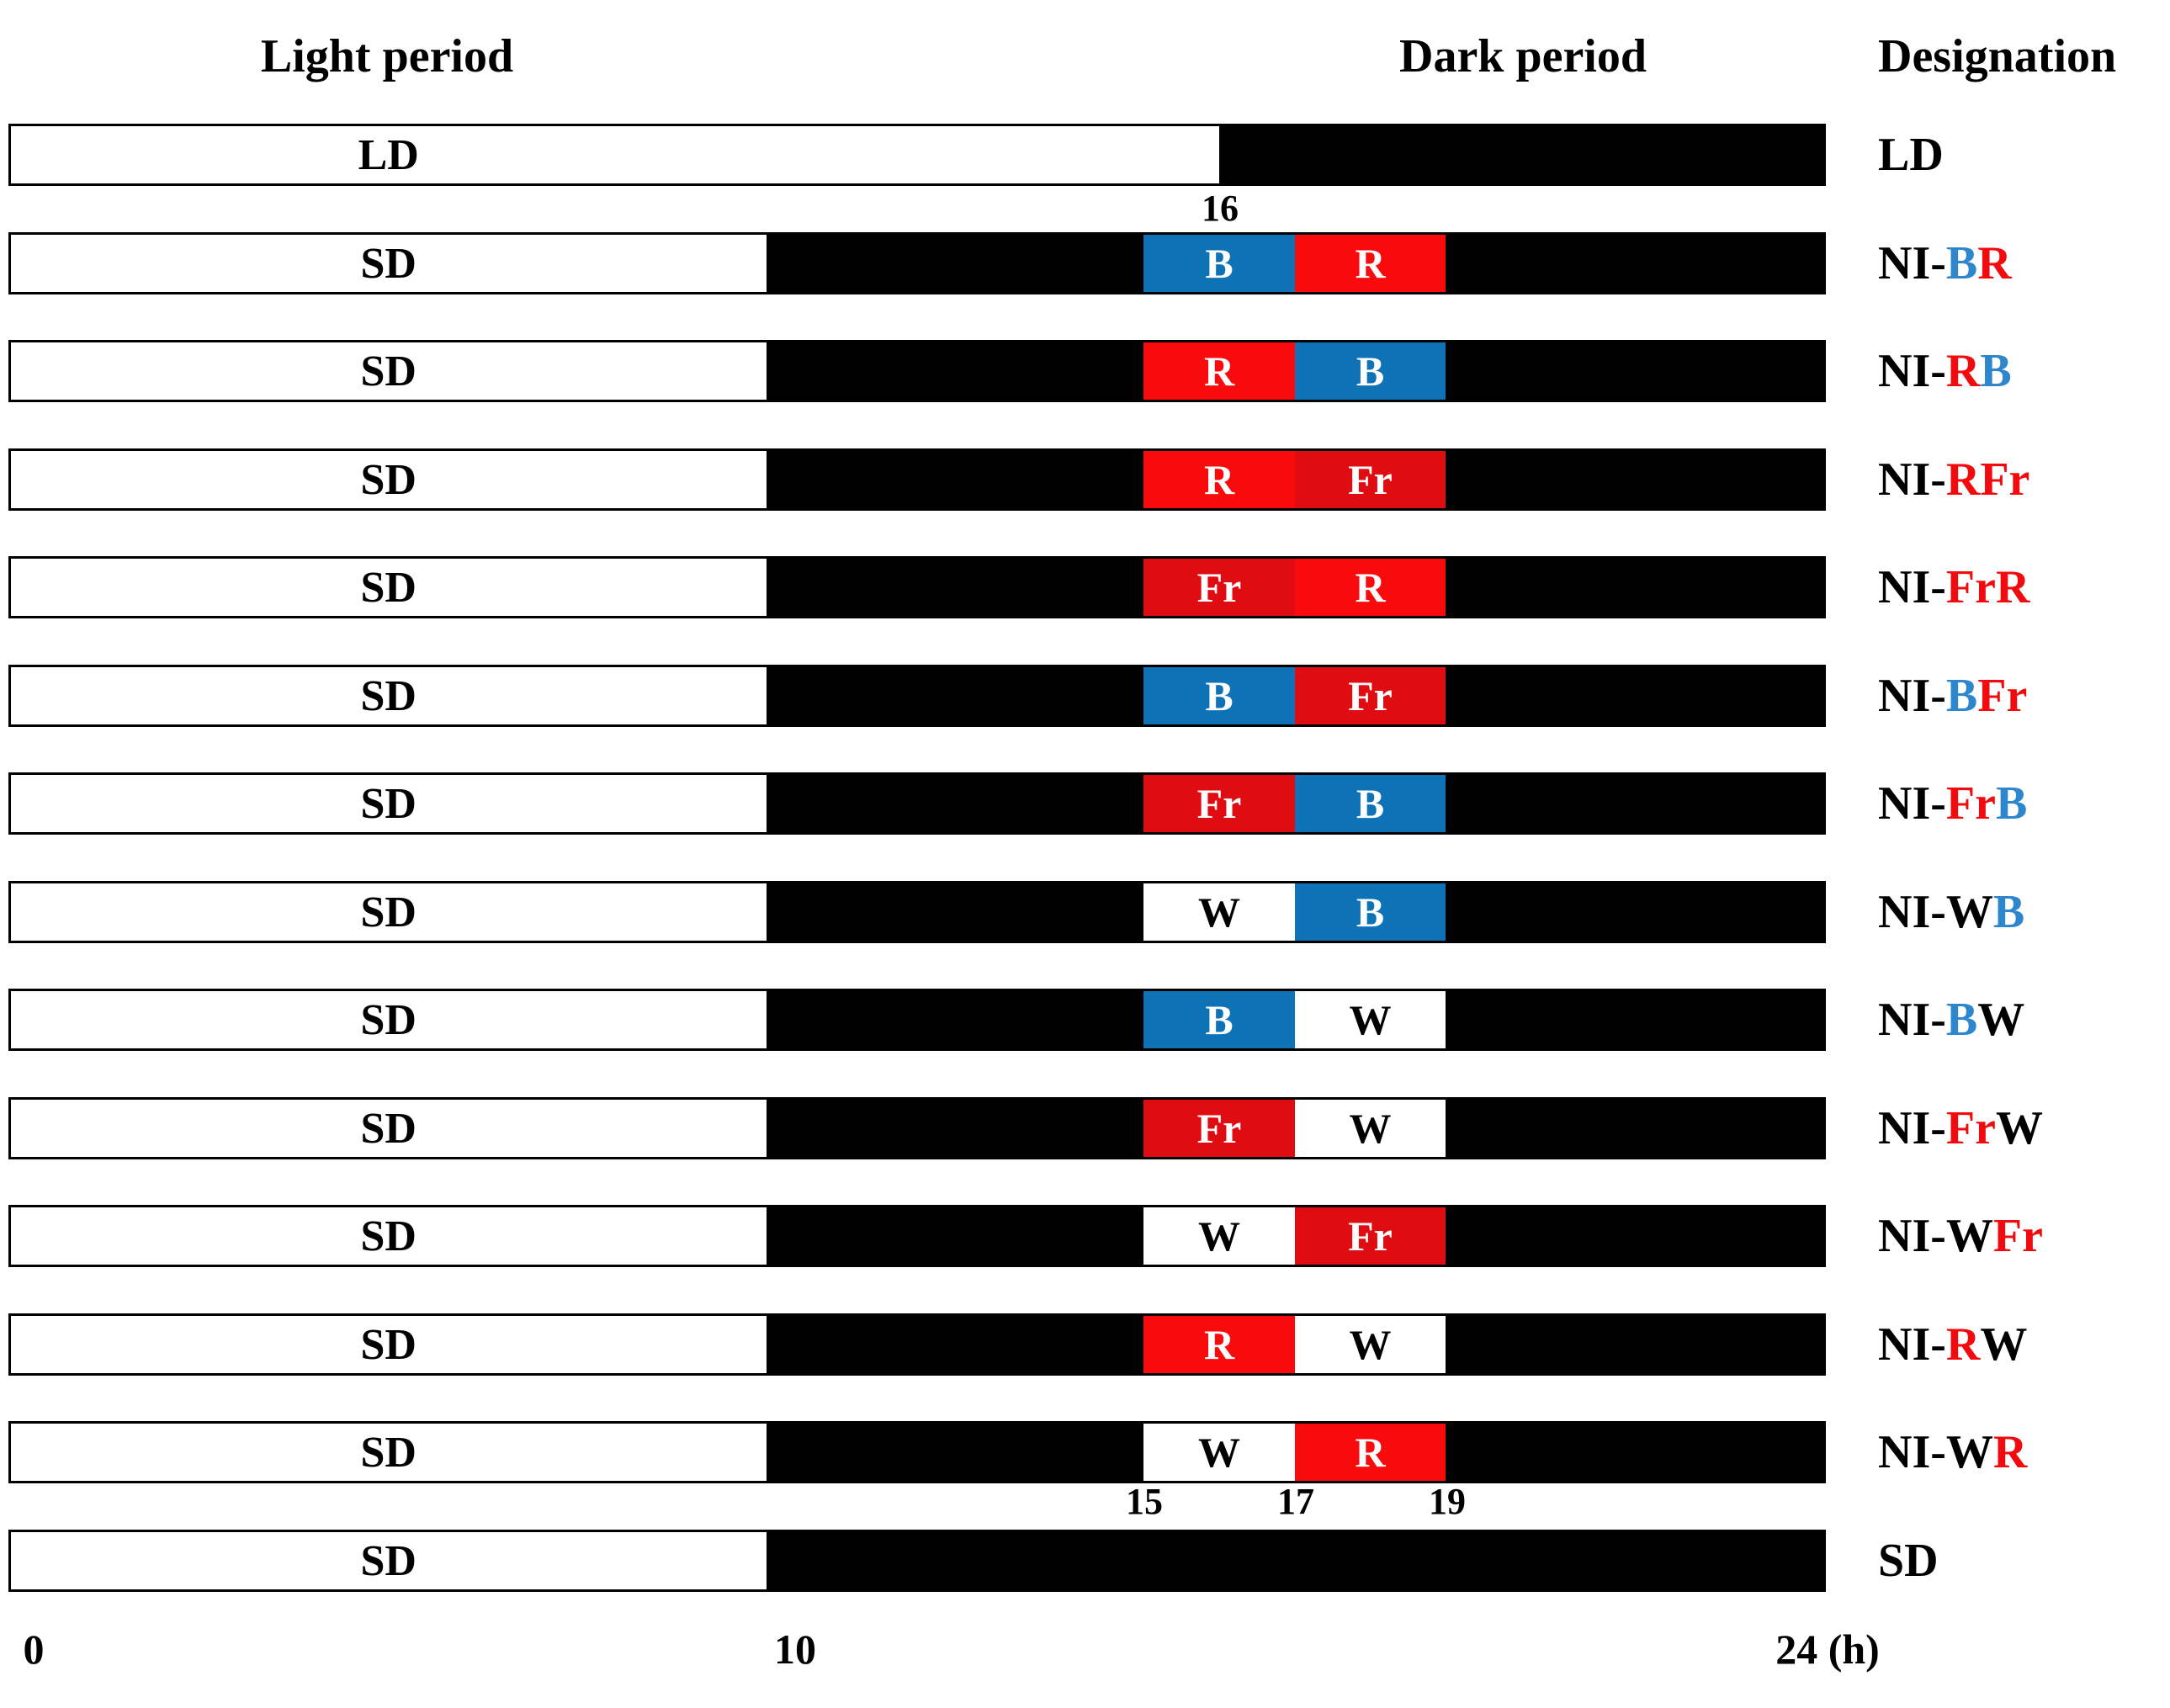 This screenshot has height=1708, width=2170. I want to click on designation-label: NI- W R, so click(1952, 1452).